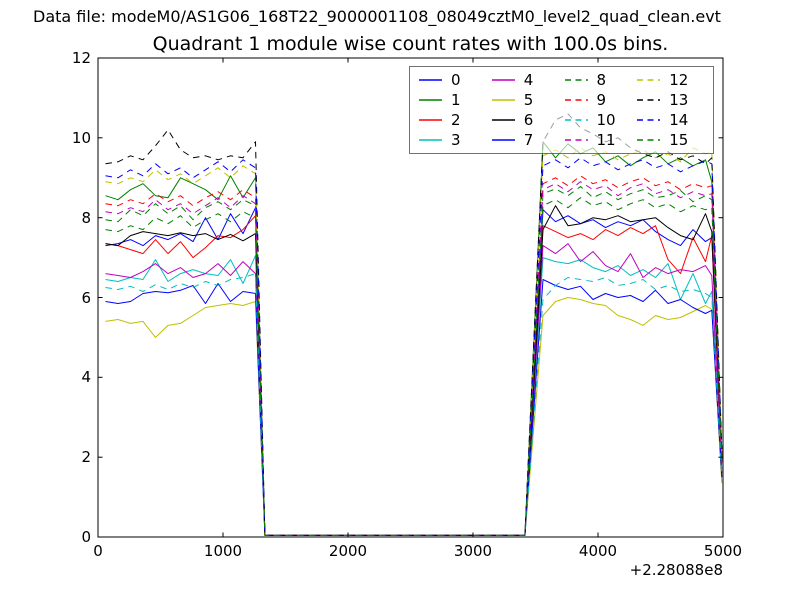 This screenshot has height=600, width=800. I want to click on legend-item-1: 1, so click(454, 100).